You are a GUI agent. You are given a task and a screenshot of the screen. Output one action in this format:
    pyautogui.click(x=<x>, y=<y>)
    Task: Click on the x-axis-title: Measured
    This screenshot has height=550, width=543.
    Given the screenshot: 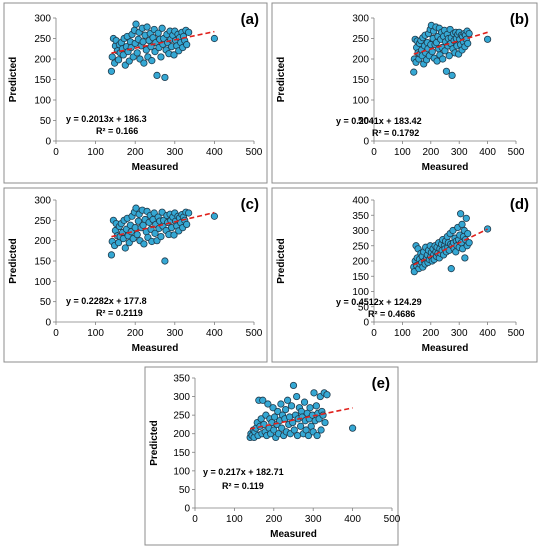 What is the action you would take?
    pyautogui.click(x=155, y=348)
    